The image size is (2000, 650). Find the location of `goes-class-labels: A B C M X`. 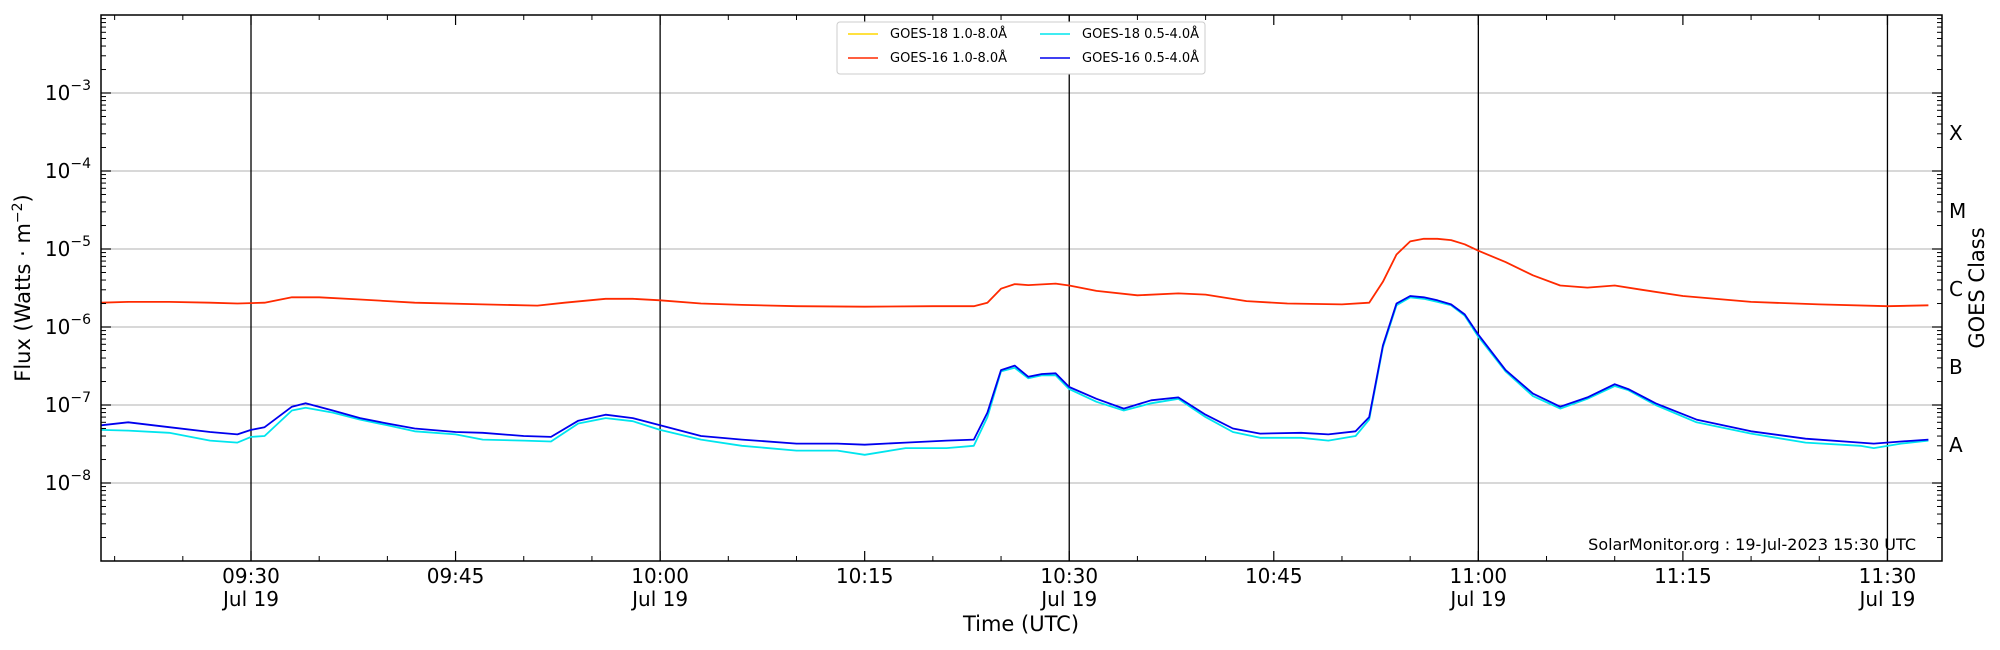

goes-class-labels: A B C M X is located at coordinates (1957, 289).